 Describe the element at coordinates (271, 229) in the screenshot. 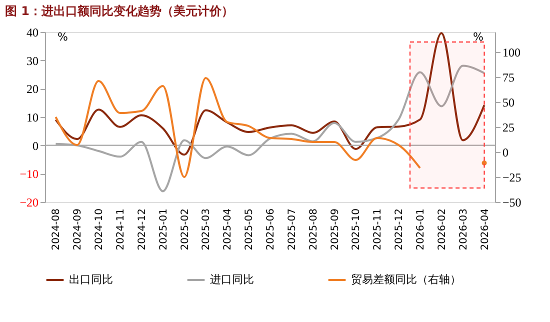

I see `x-tick-label: 2025-06` at that location.